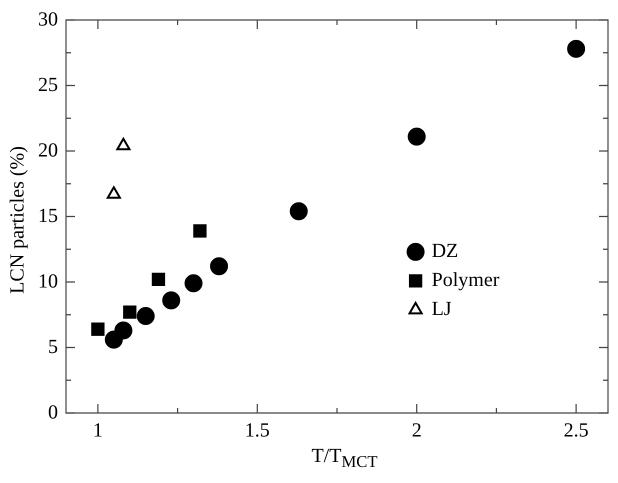 This screenshot has height=483, width=618. What do you see at coordinates (97, 430) in the screenshot?
I see `x-tick-label: 1` at bounding box center [97, 430].